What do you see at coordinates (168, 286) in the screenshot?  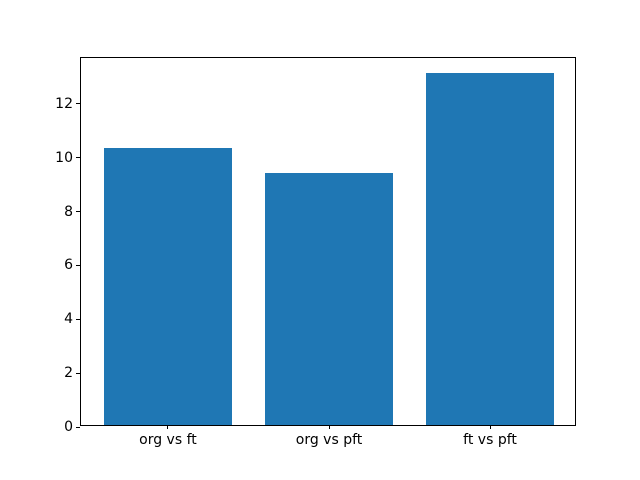 I see `bar-org-vs-ft` at bounding box center [168, 286].